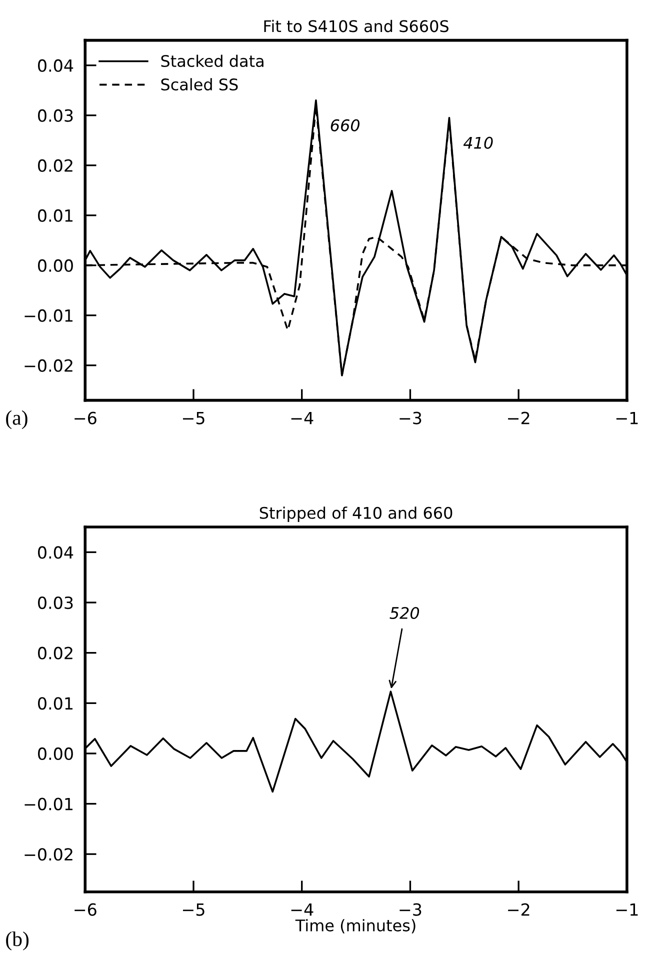 This screenshot has height=960, width=645. Describe the element at coordinates (356, 26) in the screenshot. I see `chart-title: Fit to S410S and S660S` at that location.